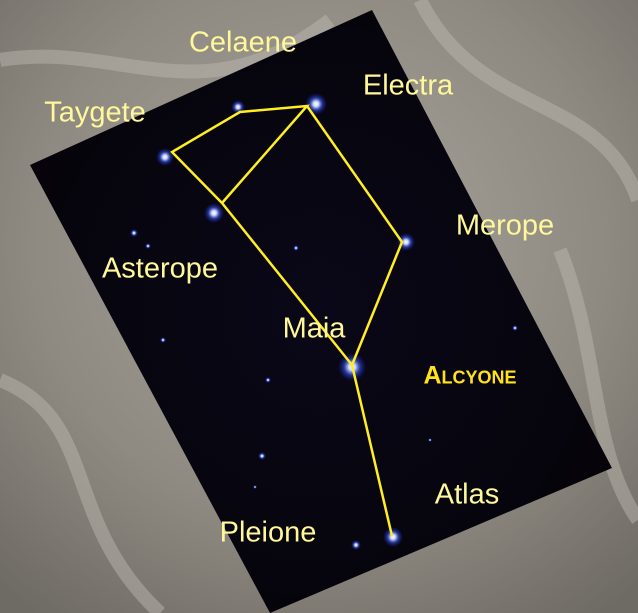  I want to click on star-label: Maia, so click(315, 329).